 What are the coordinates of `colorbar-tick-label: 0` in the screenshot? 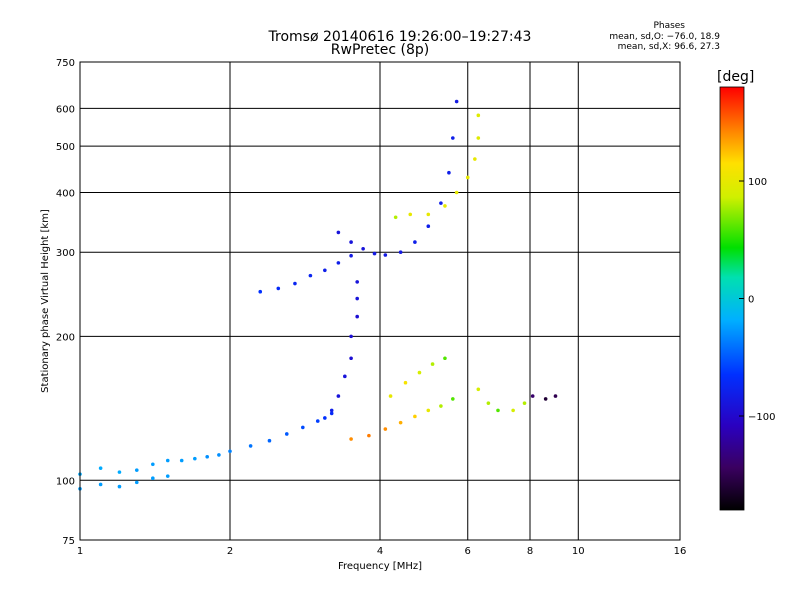 It's located at (751, 300).